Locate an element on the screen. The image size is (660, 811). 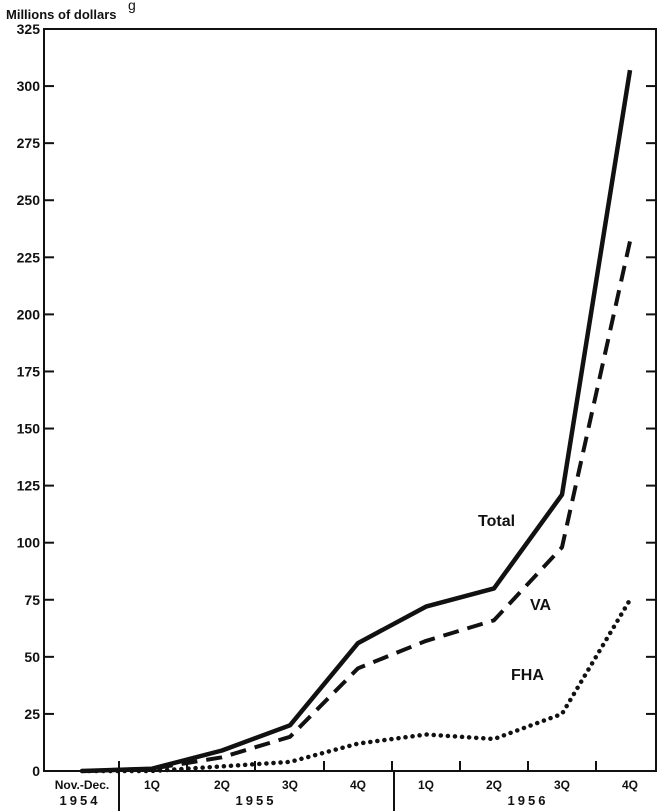
y-tick-label: 100 is located at coordinates (29, 543).